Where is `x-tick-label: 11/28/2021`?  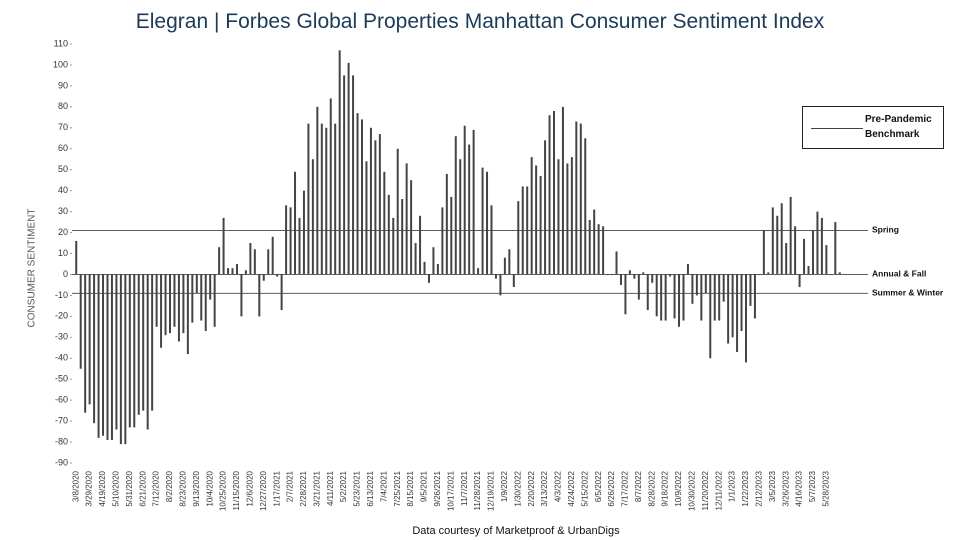
x-tick-label: 11/28/2021 is located at coordinates (477, 490).